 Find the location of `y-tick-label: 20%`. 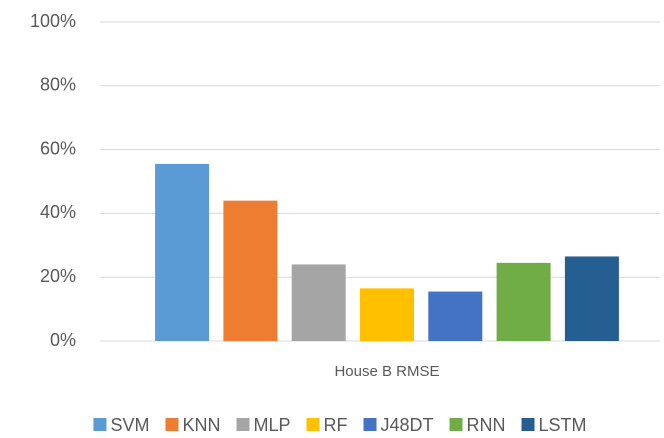

y-tick-label: 20% is located at coordinates (58, 276).